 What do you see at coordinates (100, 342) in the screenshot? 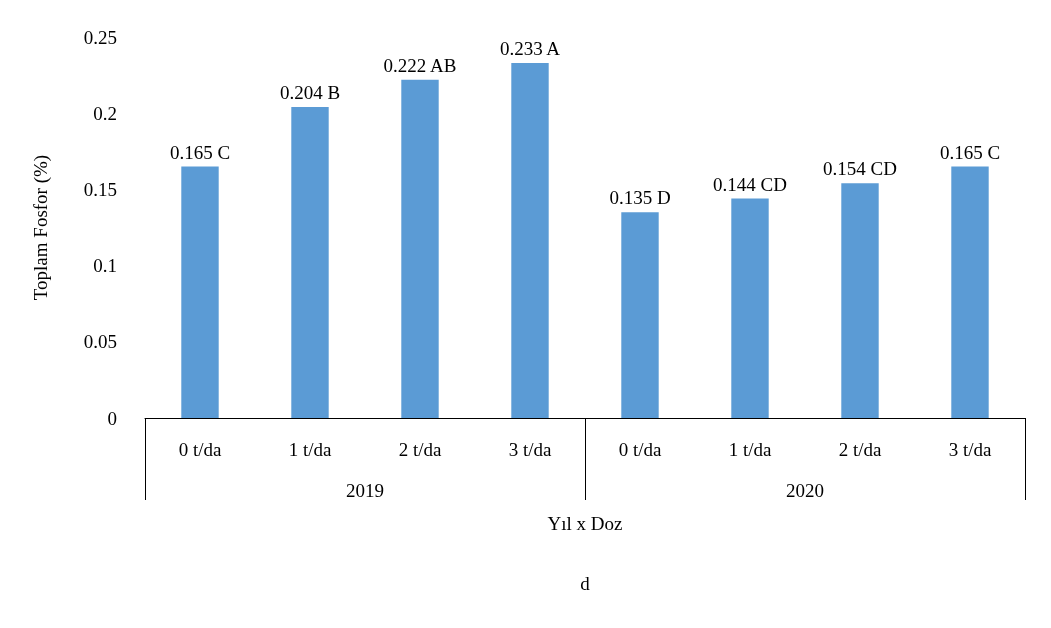
I see `y-tick-label: 0.05` at bounding box center [100, 342].